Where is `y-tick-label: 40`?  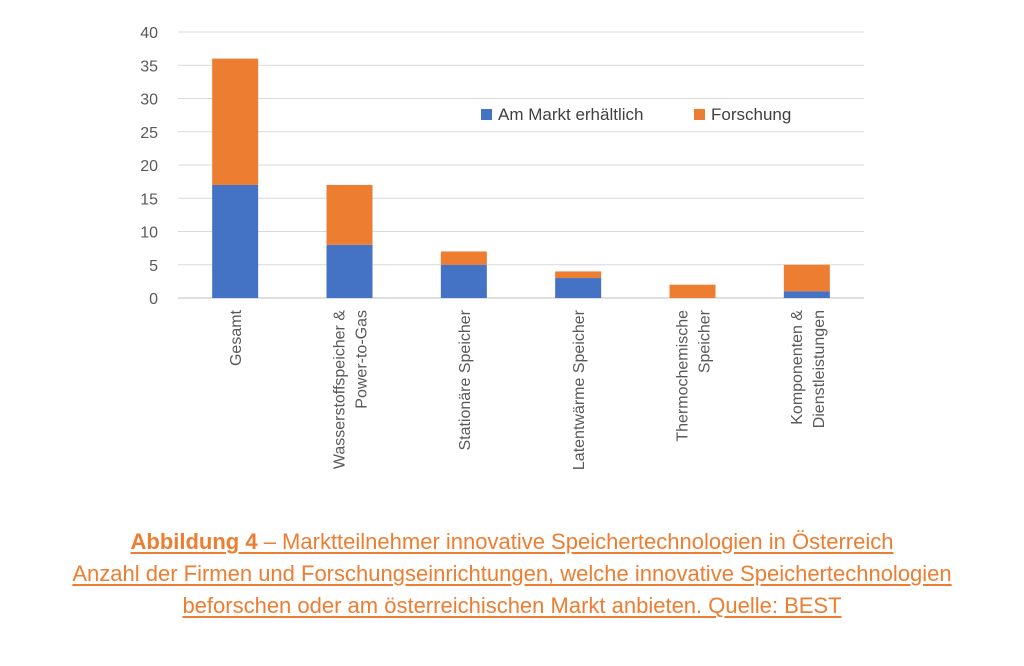 y-tick-label: 40 is located at coordinates (149, 33).